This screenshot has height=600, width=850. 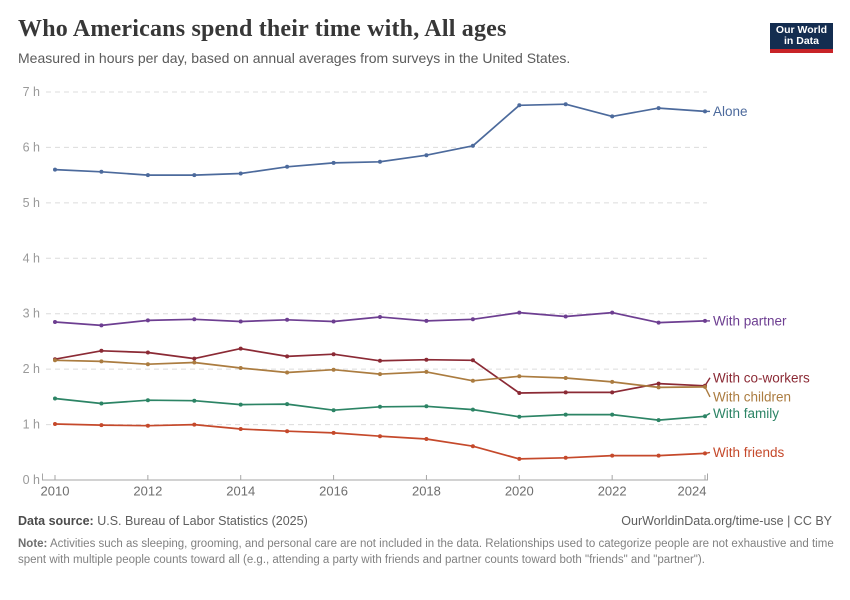 What do you see at coordinates (749, 452) in the screenshot?
I see `series-label-with-friends: With friends` at bounding box center [749, 452].